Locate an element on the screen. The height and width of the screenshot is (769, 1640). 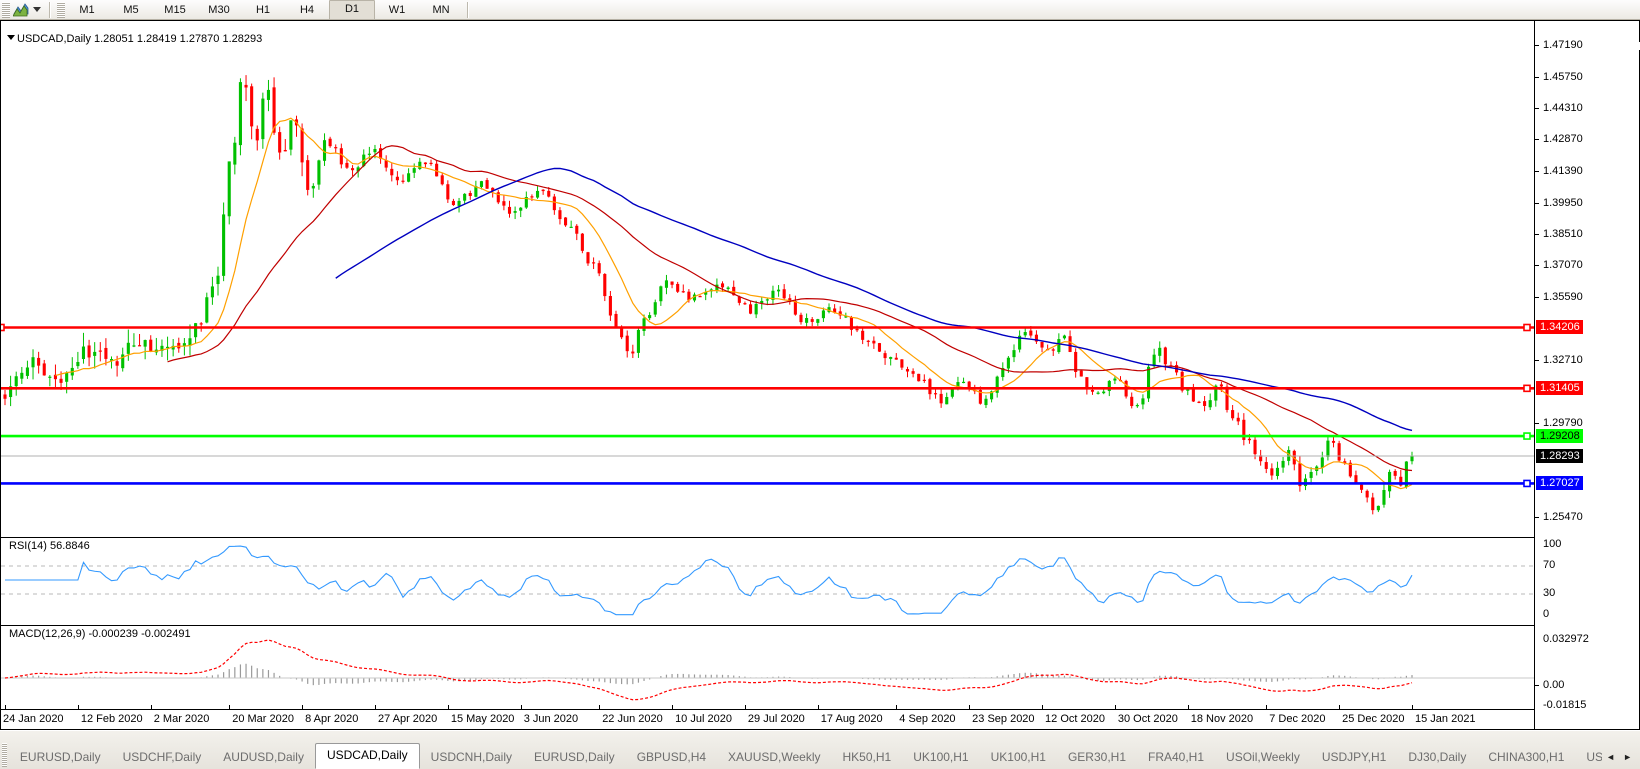
timeframe-m30: M30 is located at coordinates (219, 9).